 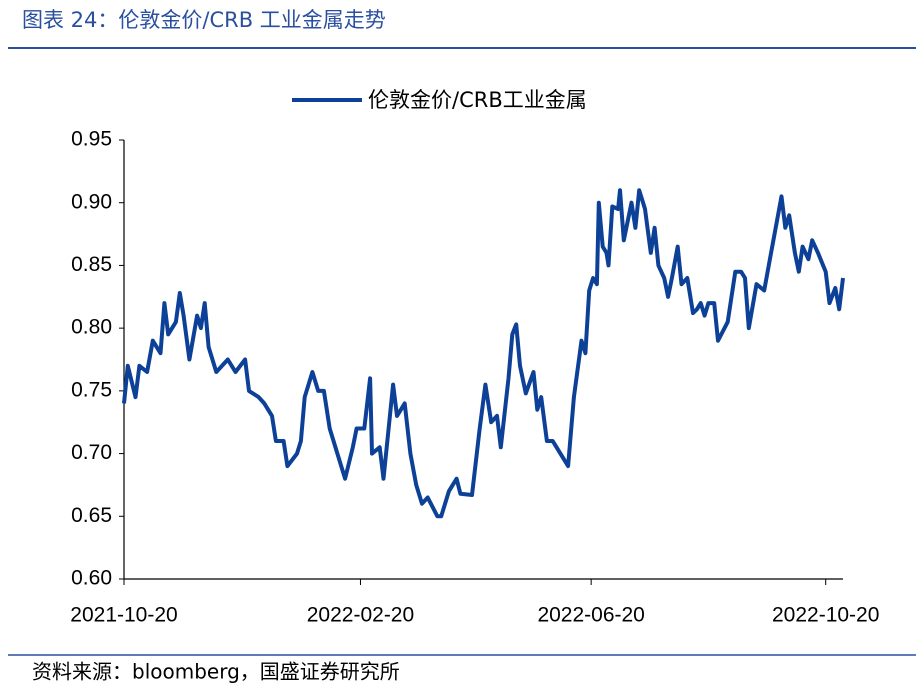 What do you see at coordinates (91, 264) in the screenshot?
I see `y-tick-label: 0.85` at bounding box center [91, 264].